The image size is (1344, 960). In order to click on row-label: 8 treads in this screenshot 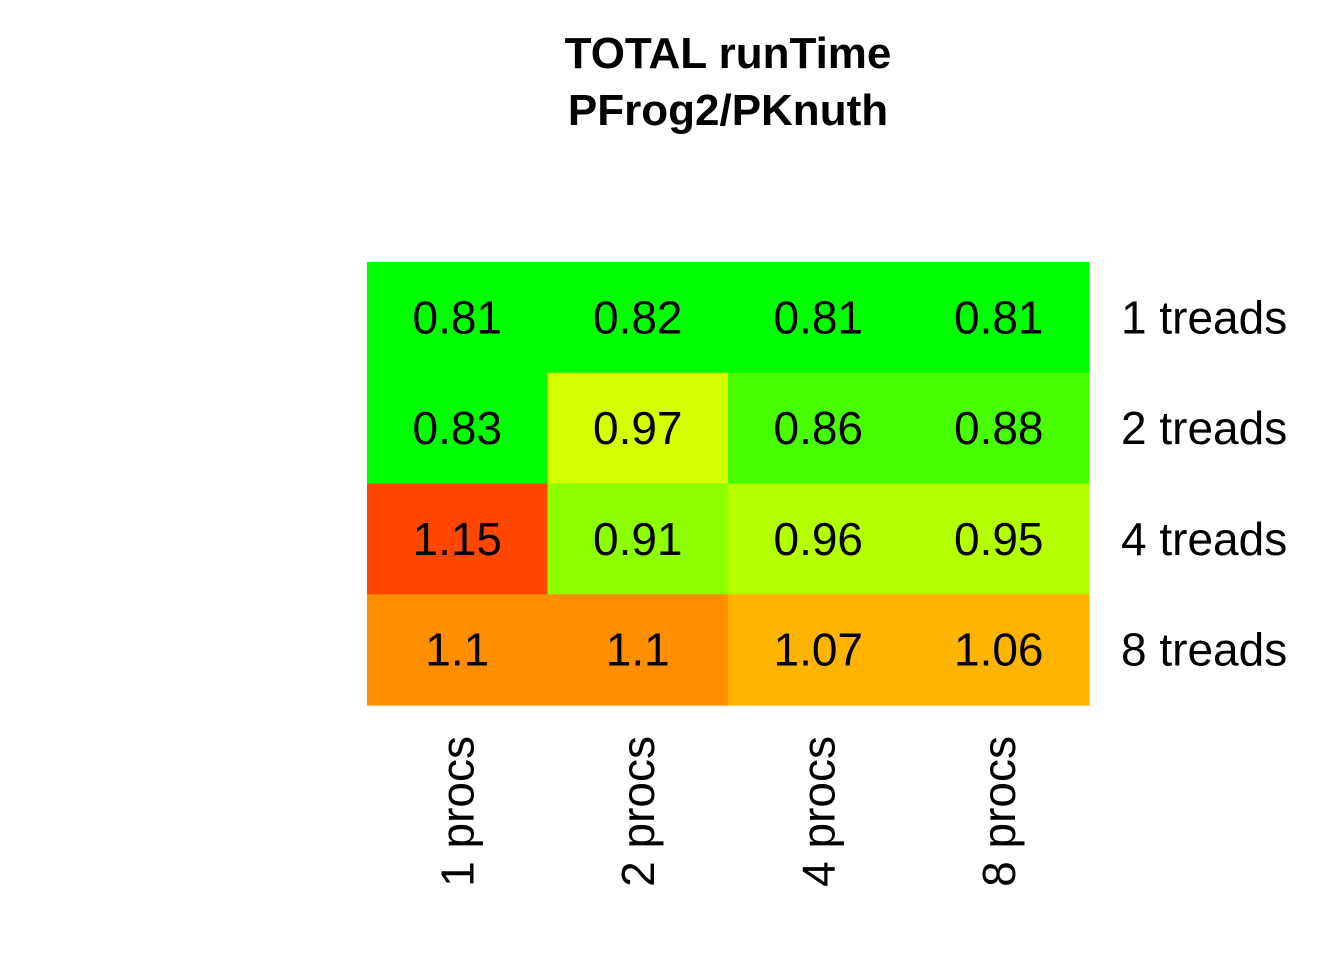, I will do `click(1204, 650)`.